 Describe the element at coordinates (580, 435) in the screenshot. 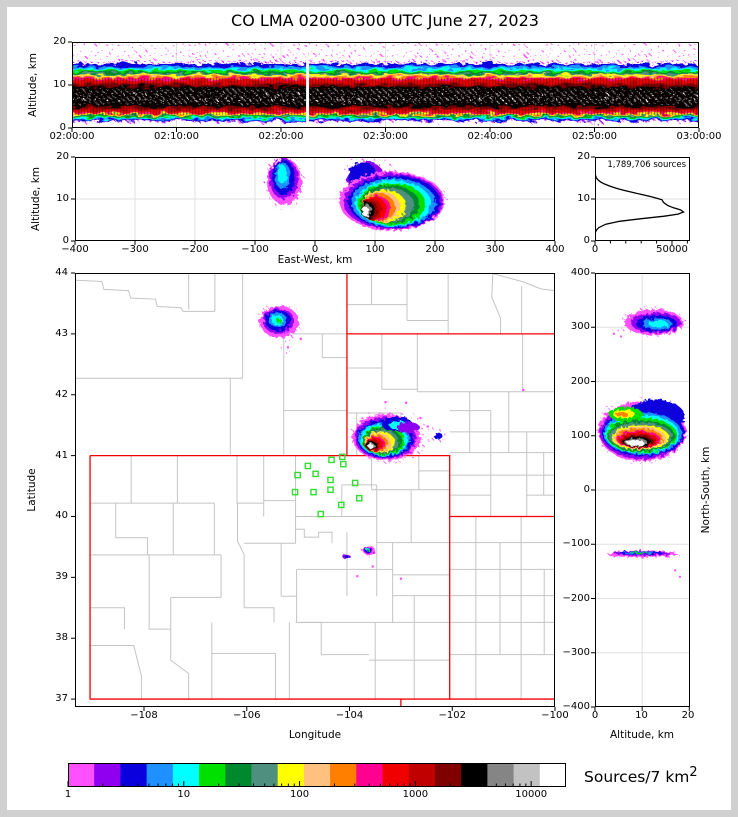

I see `y-tick-ns: 100` at that location.